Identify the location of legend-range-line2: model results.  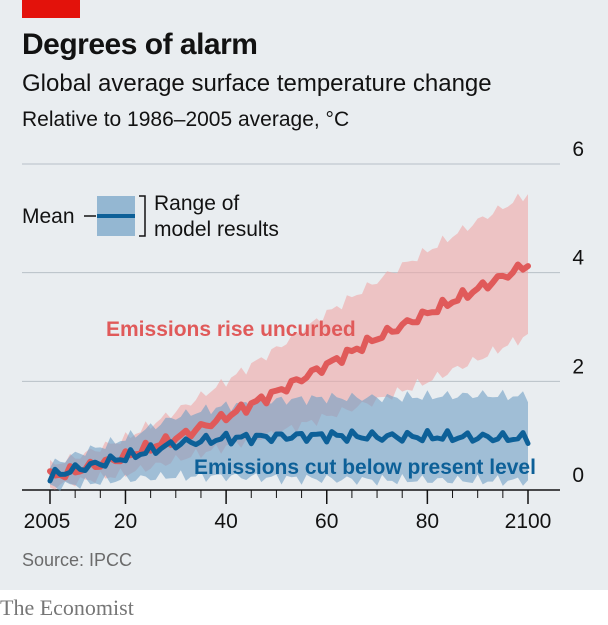
(216, 229).